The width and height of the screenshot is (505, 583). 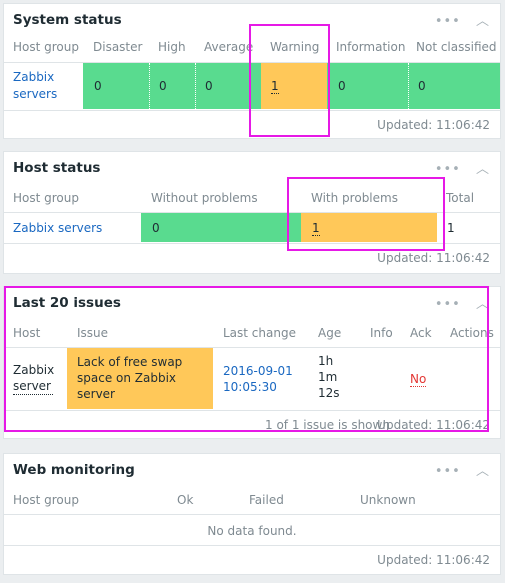 I want to click on issue-cell: Lack of free swap space on Zabbix server, so click(x=140, y=378).